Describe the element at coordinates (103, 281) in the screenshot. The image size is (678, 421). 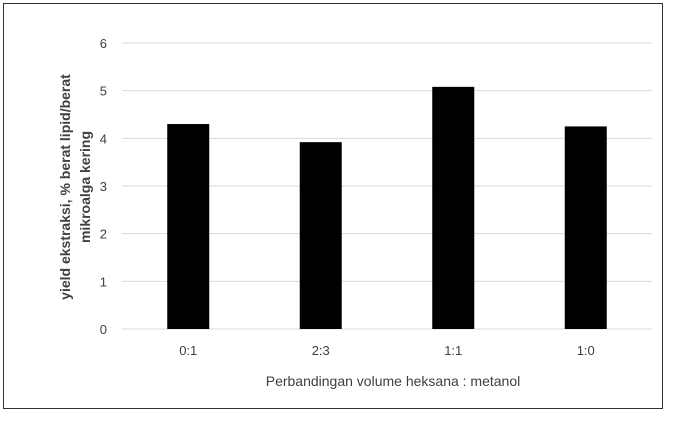
I see `y-tick-label-1: 1` at that location.